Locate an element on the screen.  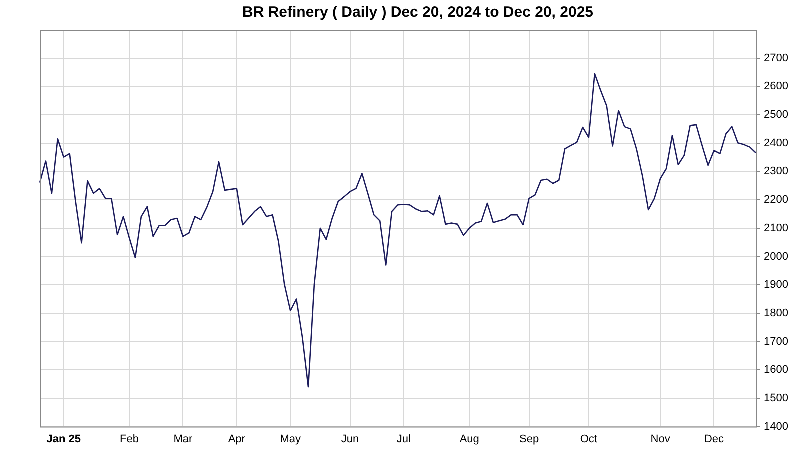
y-tick-label: 2700 is located at coordinates (776, 58).